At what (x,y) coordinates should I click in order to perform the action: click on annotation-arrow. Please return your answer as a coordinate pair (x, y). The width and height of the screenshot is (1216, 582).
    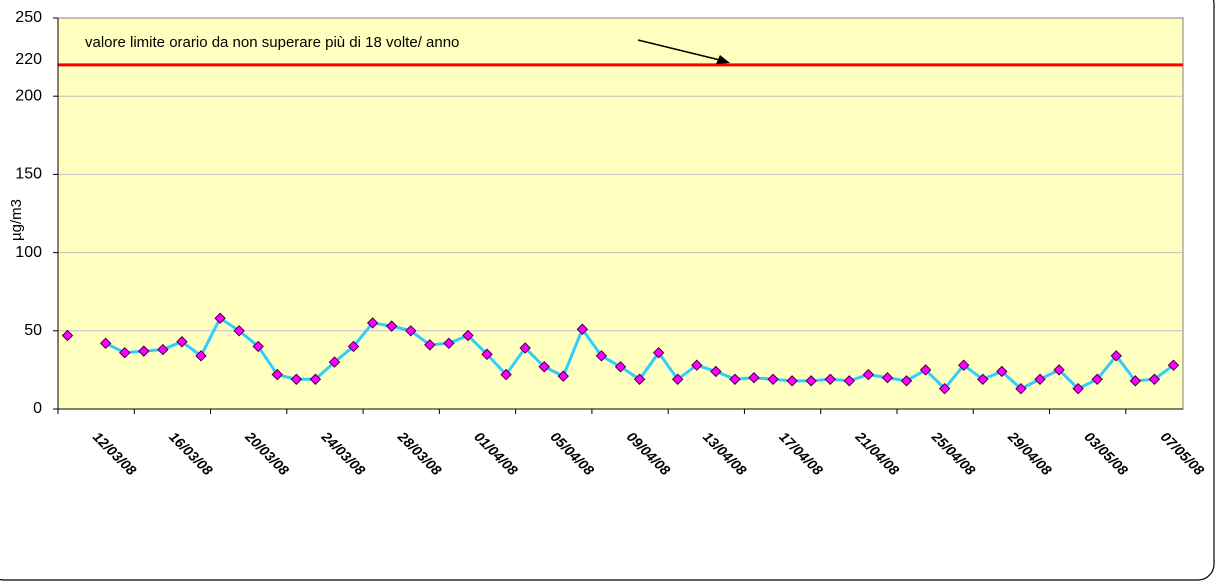
    Looking at the image, I should click on (683, 51).